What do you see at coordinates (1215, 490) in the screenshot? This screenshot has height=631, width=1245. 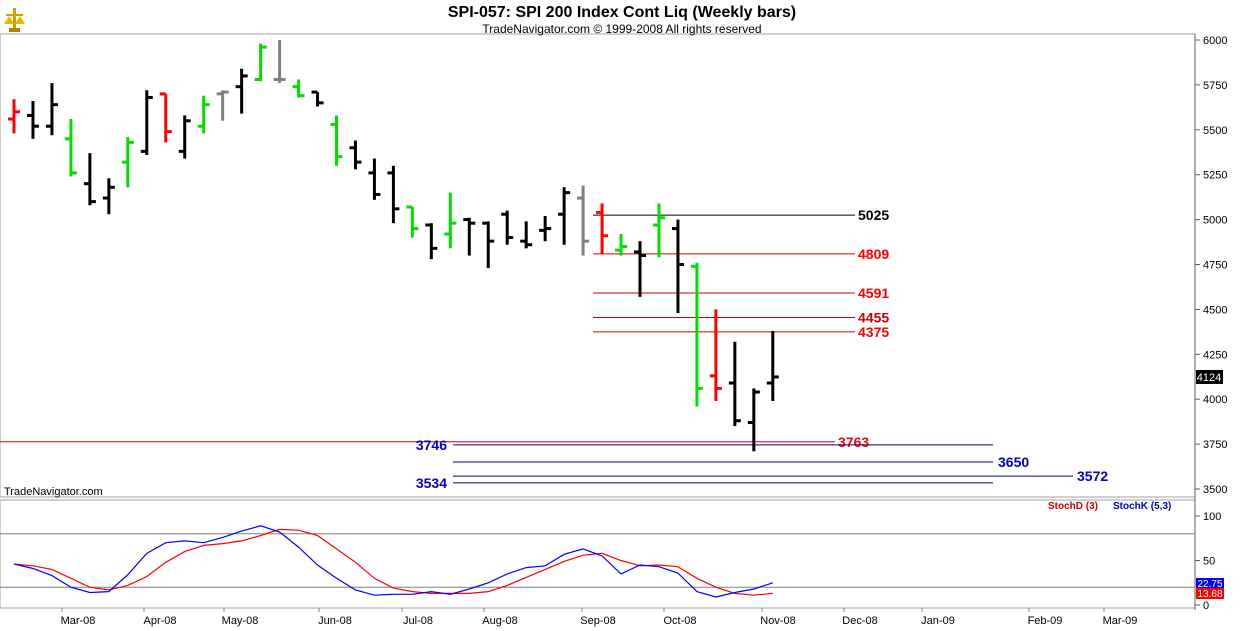 I see `price-tick-label: 3500` at bounding box center [1215, 490].